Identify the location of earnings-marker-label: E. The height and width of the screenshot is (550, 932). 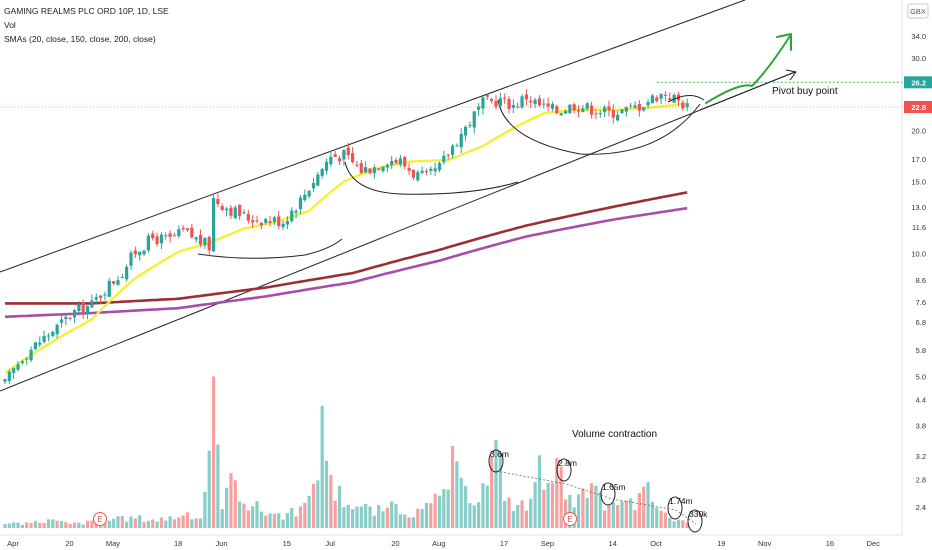
(569, 519).